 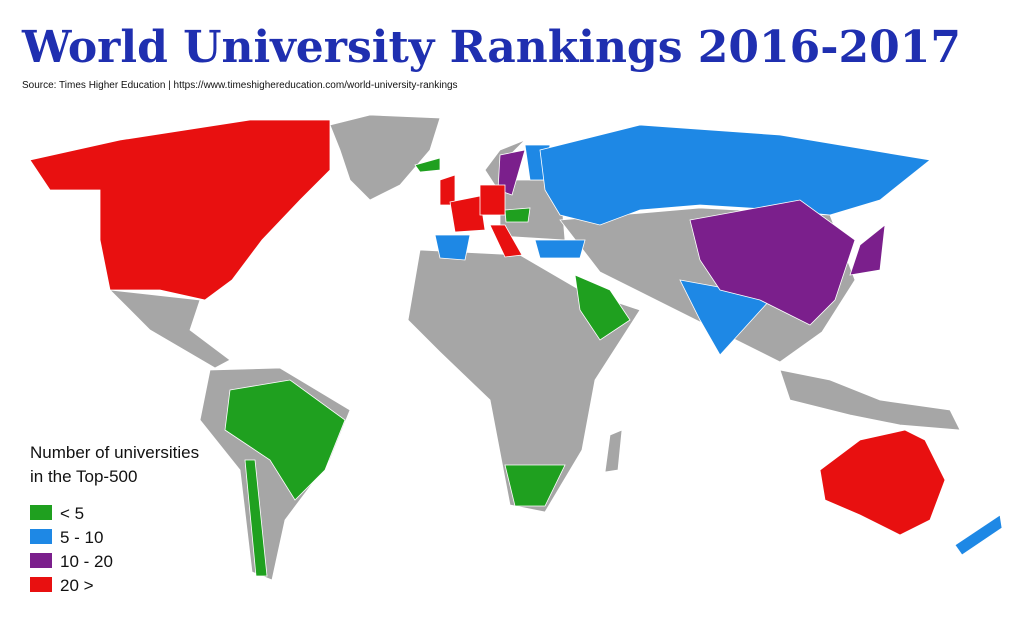 I want to click on north-america, so click(x=180, y=210).